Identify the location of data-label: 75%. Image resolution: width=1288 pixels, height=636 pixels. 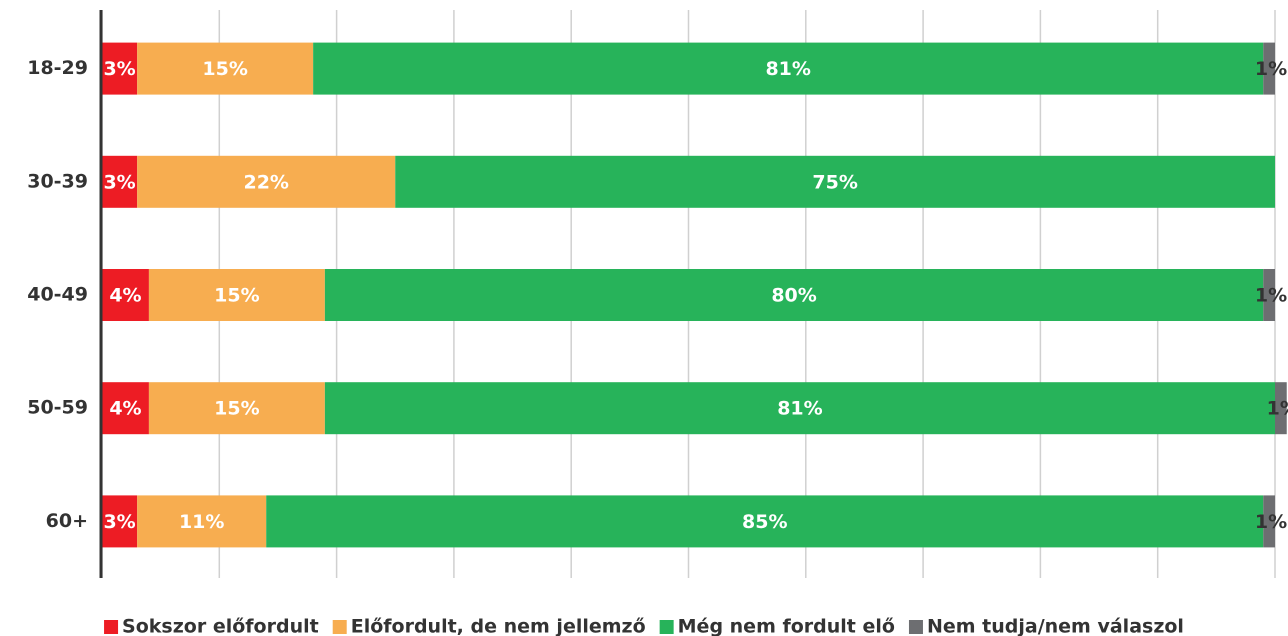
(834, 182).